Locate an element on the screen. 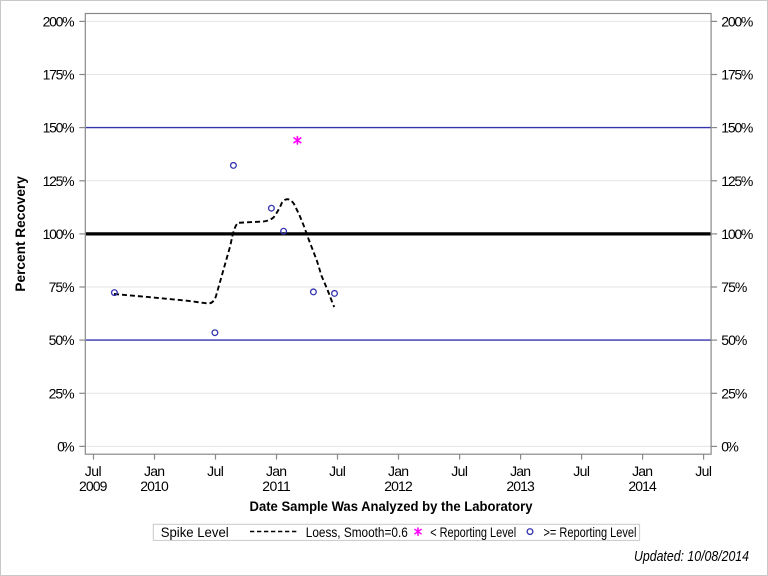  svg-text: 2009 is located at coordinates (93, 486).